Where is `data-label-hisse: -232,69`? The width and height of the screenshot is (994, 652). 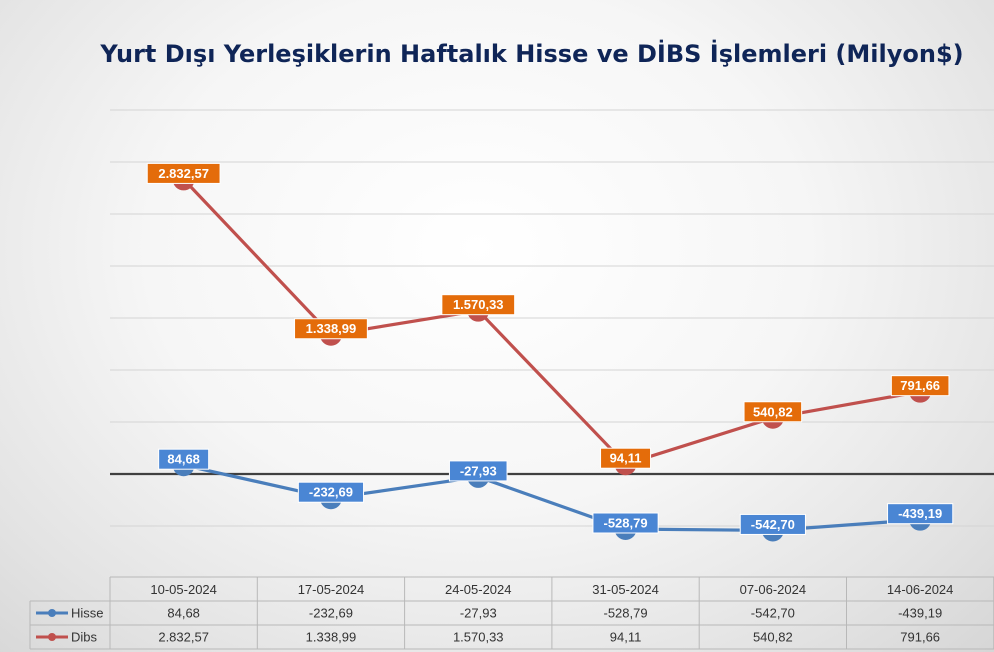 data-label-hisse: -232,69 is located at coordinates (331, 492).